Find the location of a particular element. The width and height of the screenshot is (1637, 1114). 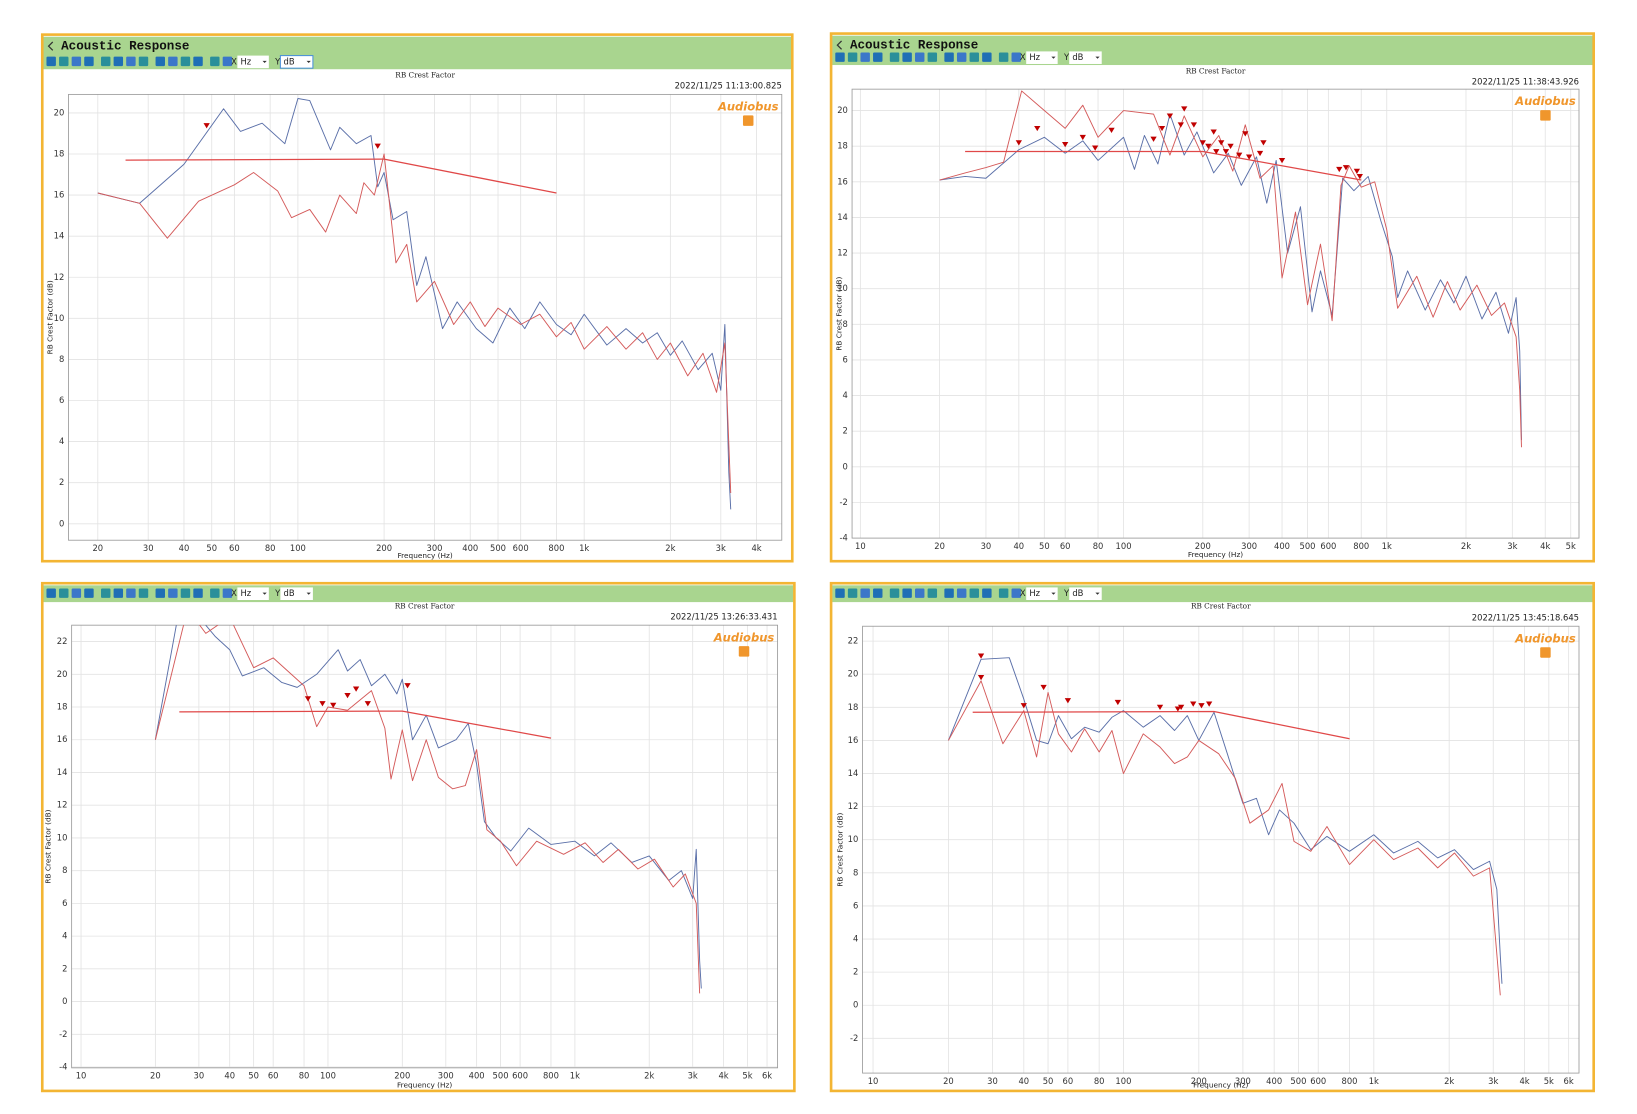

dropdown-arrow is located at coordinates (1097, 593).